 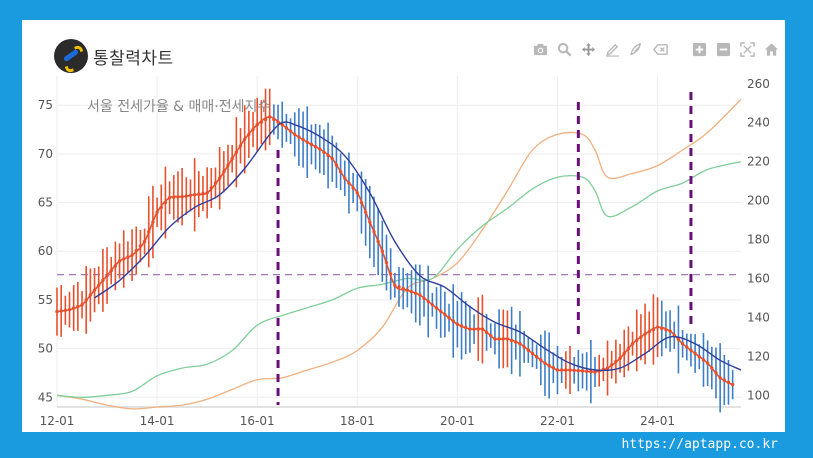 What do you see at coordinates (588, 49) in the screenshot?
I see `pan-icon` at bounding box center [588, 49].